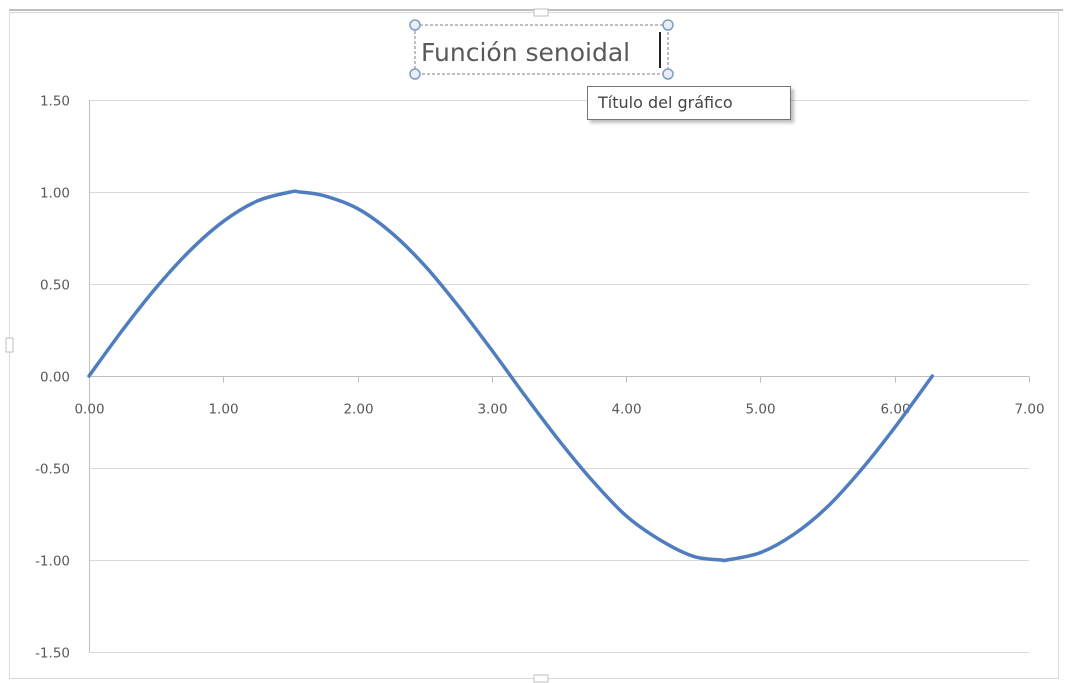  What do you see at coordinates (415, 25) in the screenshot?
I see `resize-handle-top-left` at bounding box center [415, 25].